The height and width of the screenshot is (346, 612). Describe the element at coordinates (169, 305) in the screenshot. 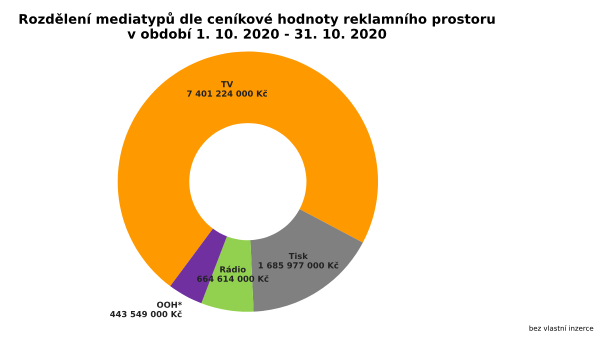

I see `slice-label: OOH*` at that location.